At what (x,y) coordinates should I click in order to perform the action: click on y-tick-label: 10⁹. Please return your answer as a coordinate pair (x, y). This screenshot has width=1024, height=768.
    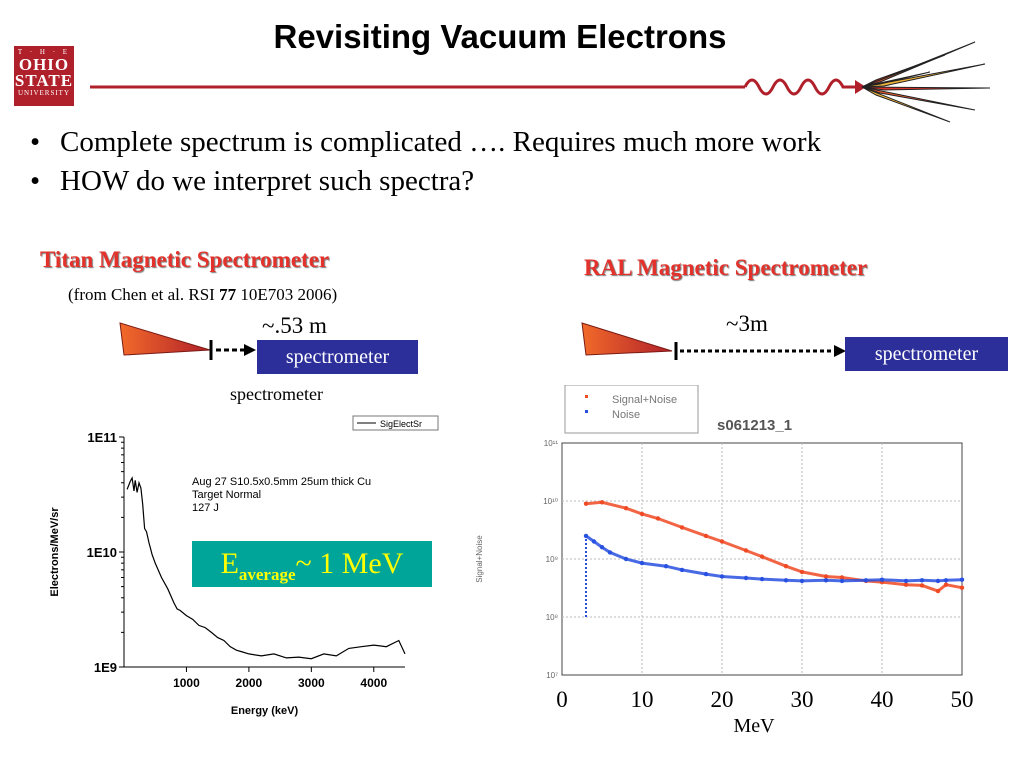
    Looking at the image, I should click on (552, 559).